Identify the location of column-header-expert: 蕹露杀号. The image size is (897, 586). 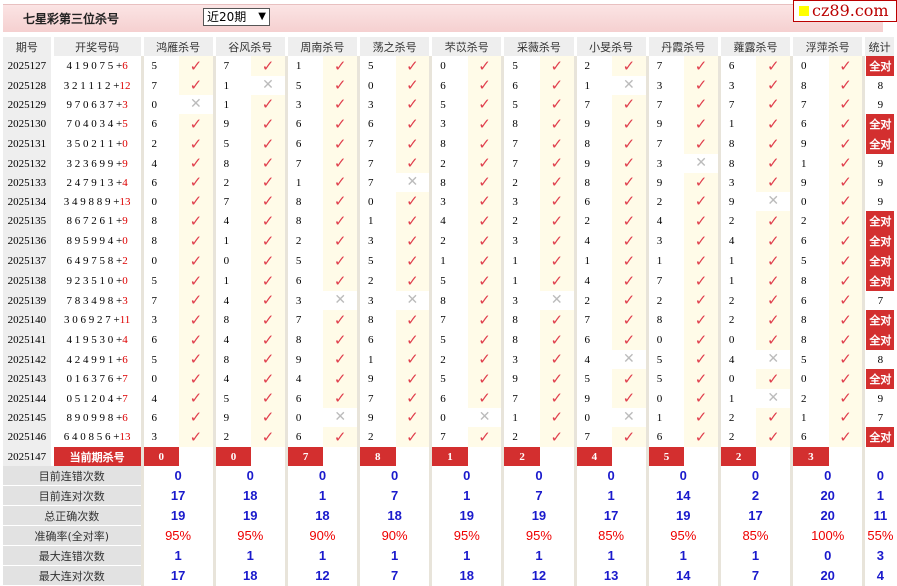
(756, 46).